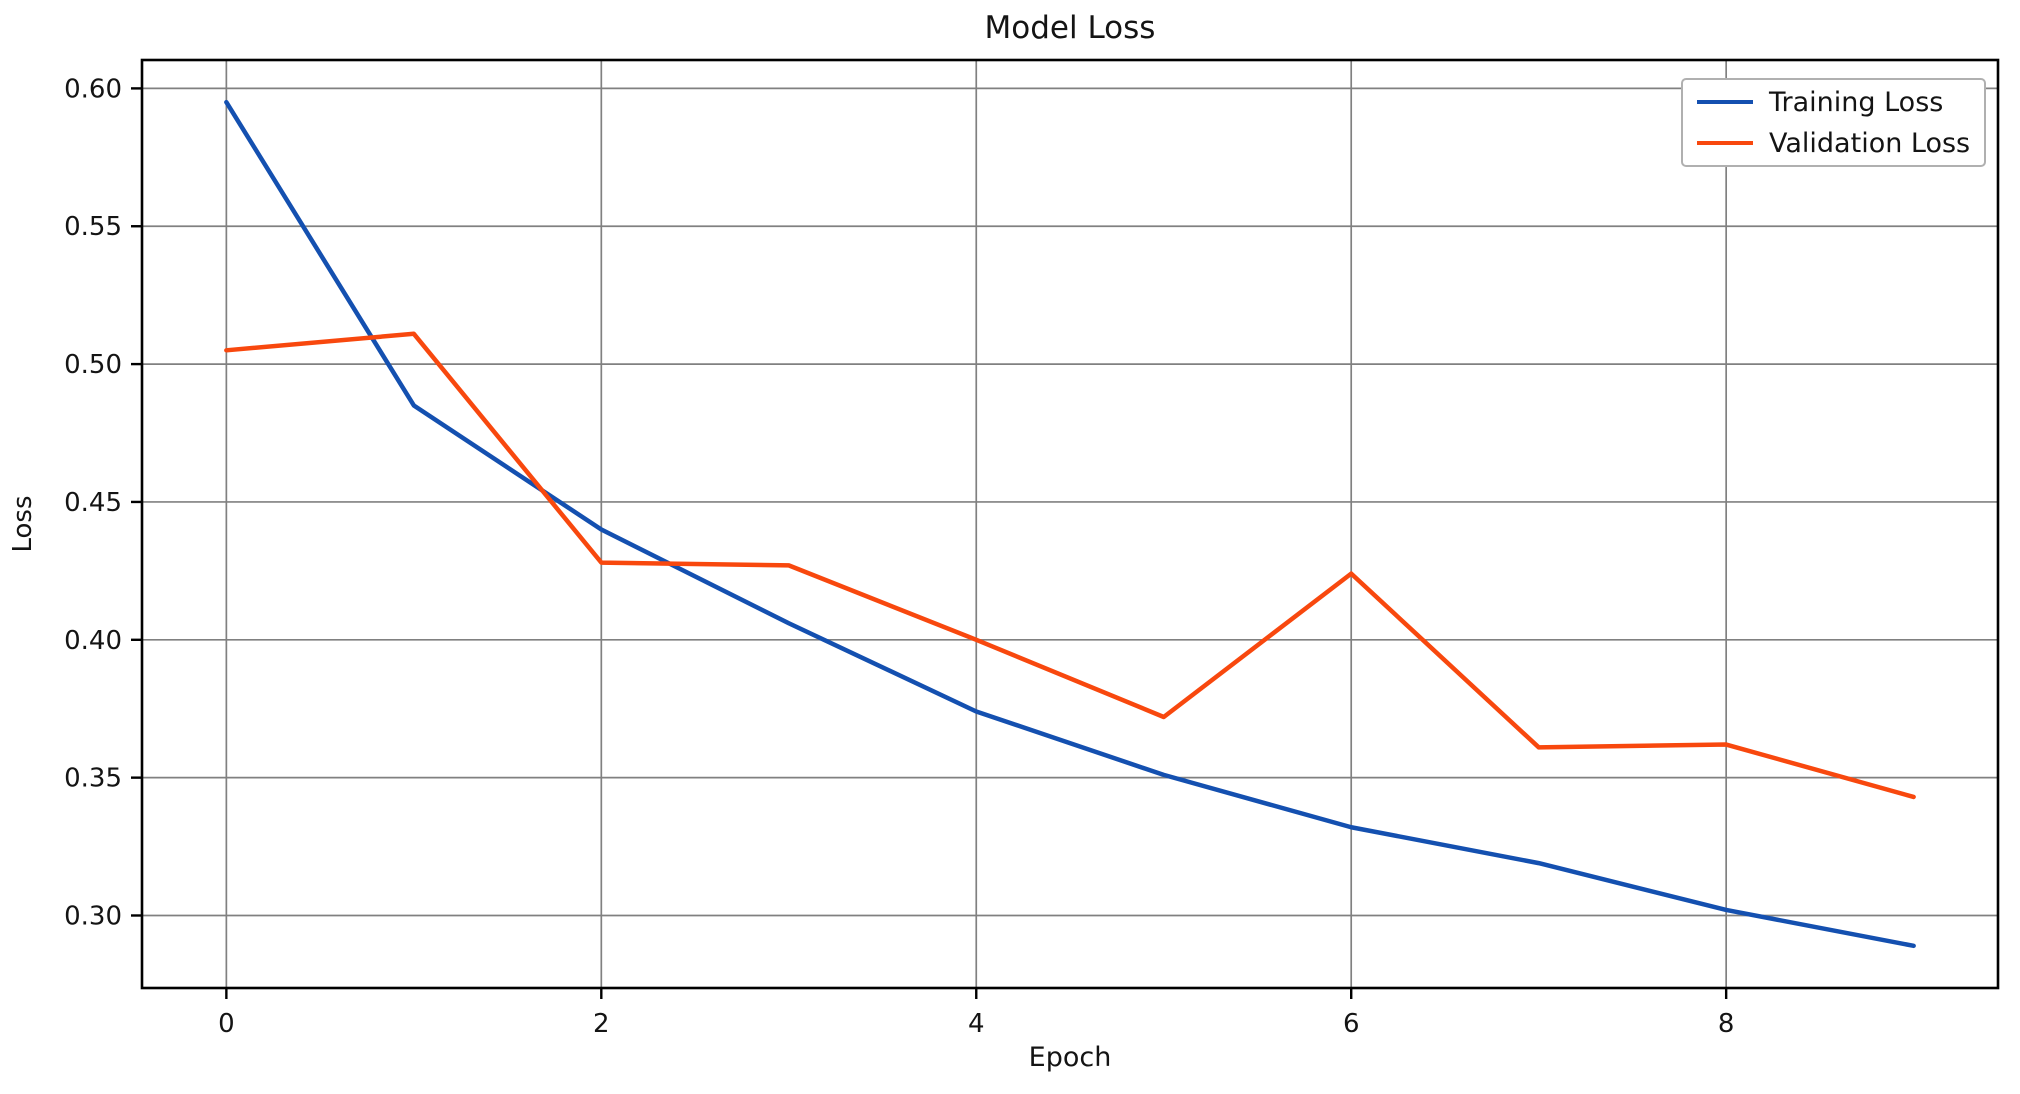 The width and height of the screenshot is (2020, 1094). What do you see at coordinates (93, 779) in the screenshot?
I see `y-tick-label: 0.35` at bounding box center [93, 779].